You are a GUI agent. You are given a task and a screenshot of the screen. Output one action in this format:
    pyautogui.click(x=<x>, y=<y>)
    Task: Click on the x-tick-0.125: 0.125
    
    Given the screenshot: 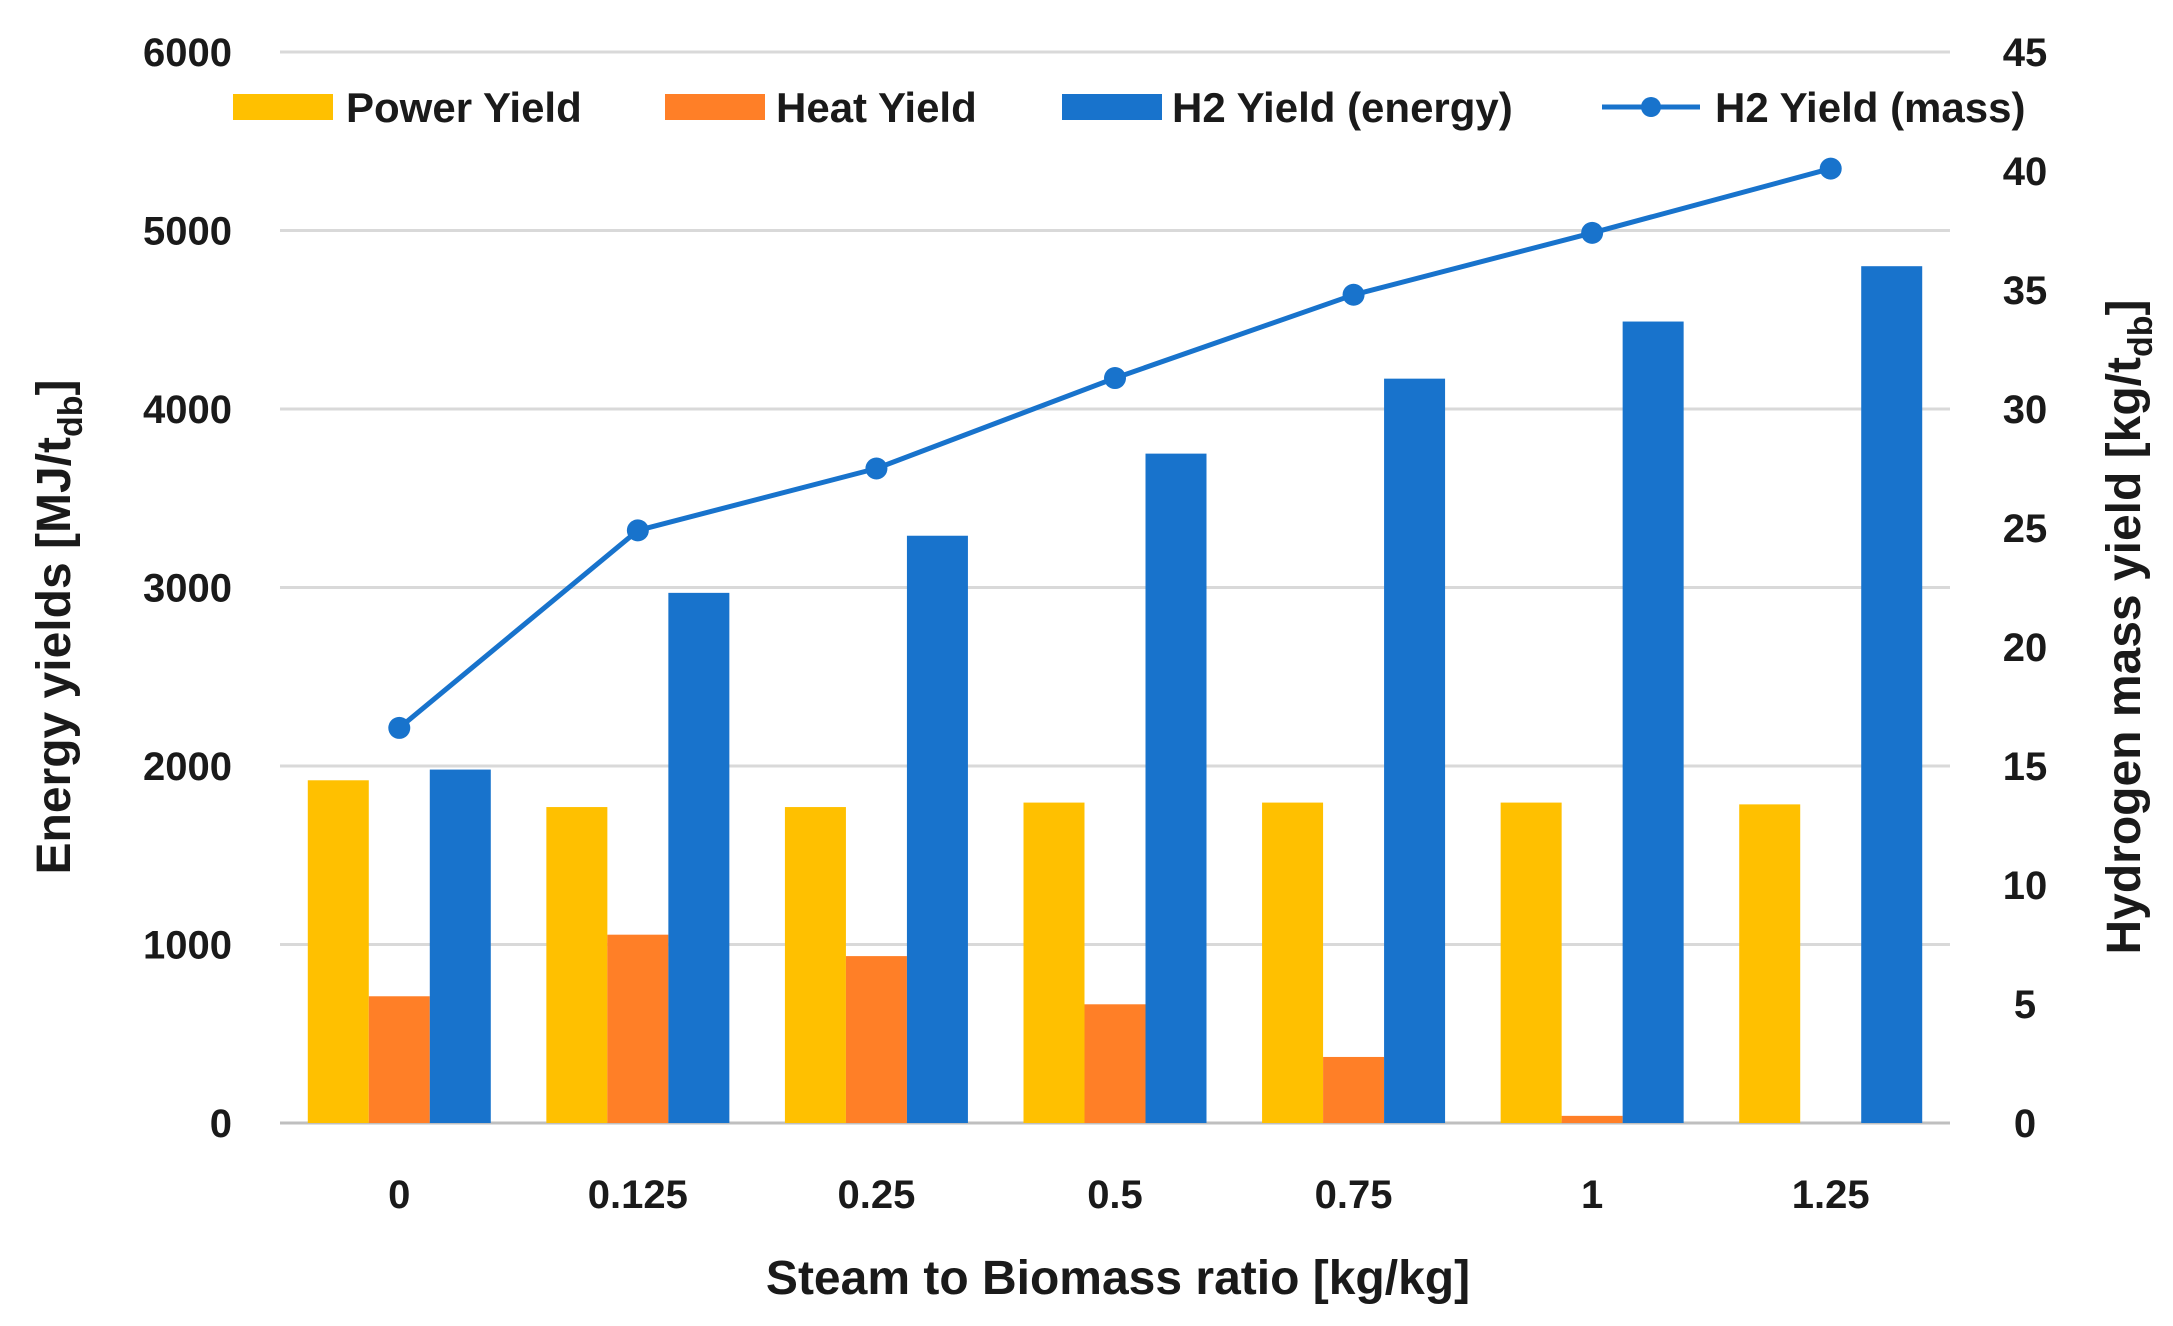 What is the action you would take?
    pyautogui.click(x=638, y=1195)
    